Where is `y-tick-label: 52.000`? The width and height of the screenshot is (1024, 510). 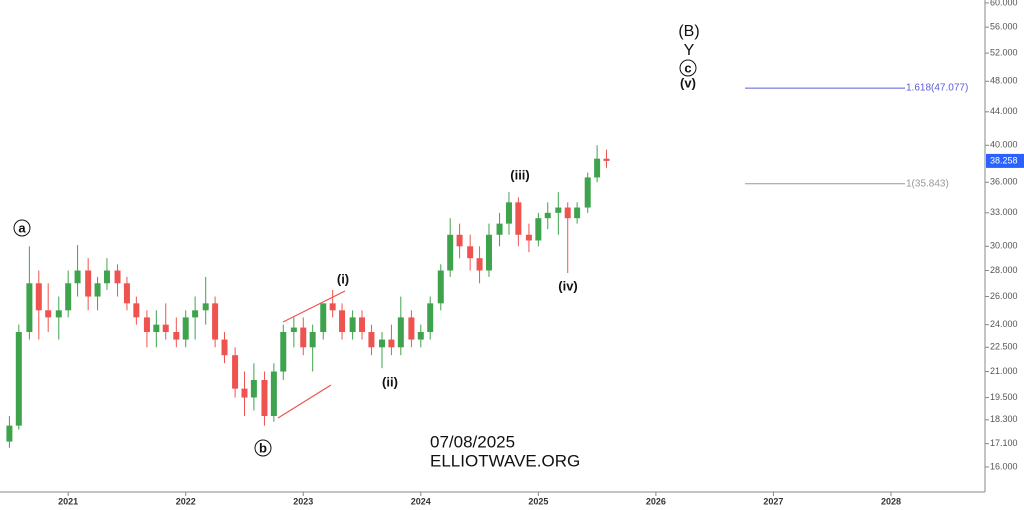
y-tick-label: 52.000 is located at coordinates (1004, 53).